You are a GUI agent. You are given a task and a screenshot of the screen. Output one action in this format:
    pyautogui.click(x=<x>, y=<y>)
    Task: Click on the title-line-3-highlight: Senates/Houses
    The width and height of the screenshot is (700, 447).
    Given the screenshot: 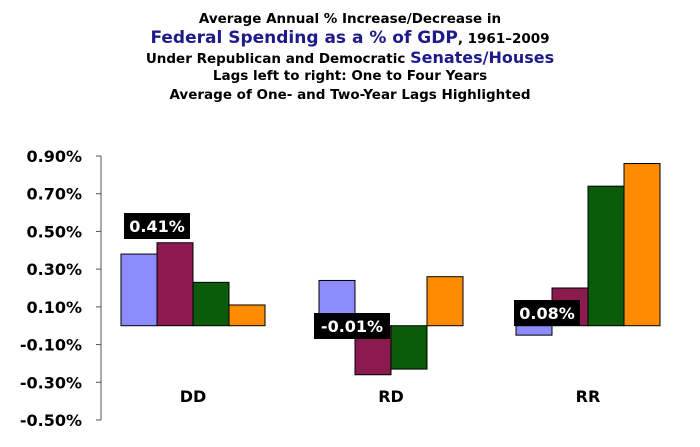 What is the action you would take?
    pyautogui.click(x=482, y=57)
    